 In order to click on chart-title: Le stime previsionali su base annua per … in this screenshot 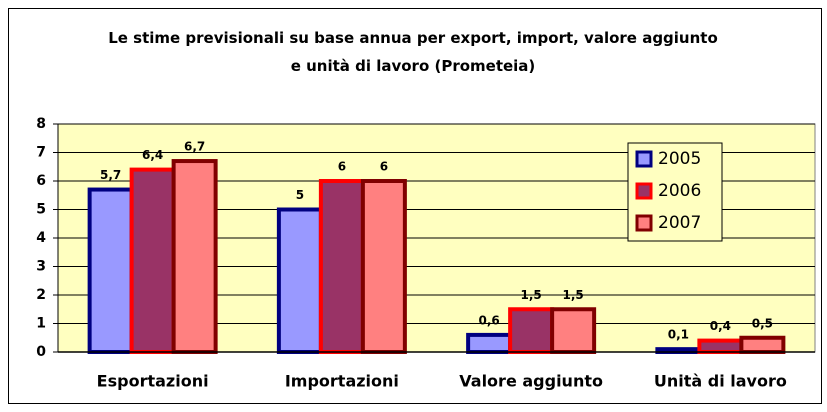, I will do `click(413, 52)`.